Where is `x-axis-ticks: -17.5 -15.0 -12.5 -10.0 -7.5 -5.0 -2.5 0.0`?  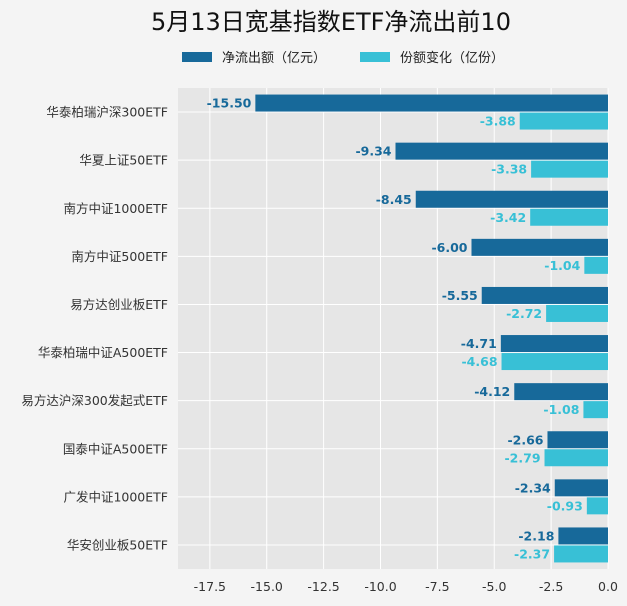 x-axis-ticks: -17.5 -15.0 -12.5 -10.0 -7.5 -5.0 -2.5 0.0 is located at coordinates (406, 586).